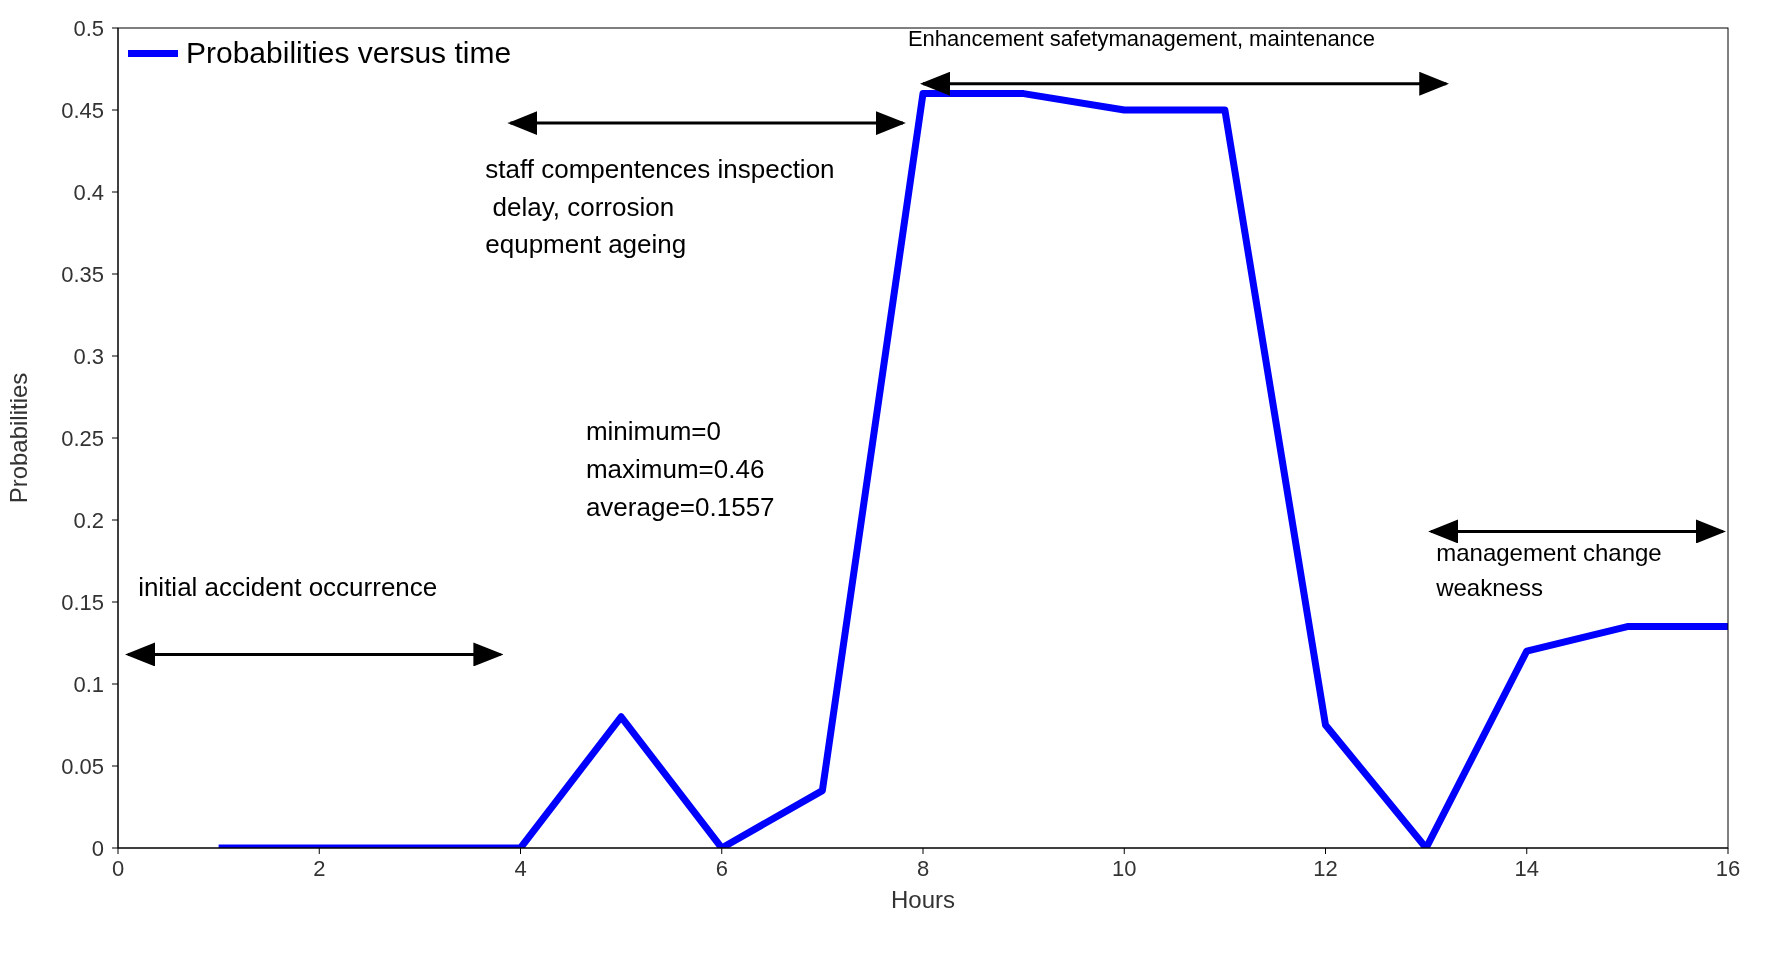 This screenshot has height=962, width=1773. What do you see at coordinates (82, 766) in the screenshot?
I see `y-tick-label: 0.05` at bounding box center [82, 766].